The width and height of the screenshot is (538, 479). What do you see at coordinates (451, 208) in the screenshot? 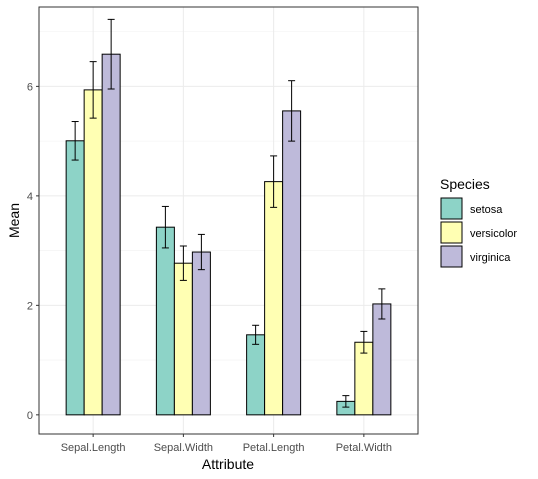
I see `legend-key-setosa` at bounding box center [451, 208].